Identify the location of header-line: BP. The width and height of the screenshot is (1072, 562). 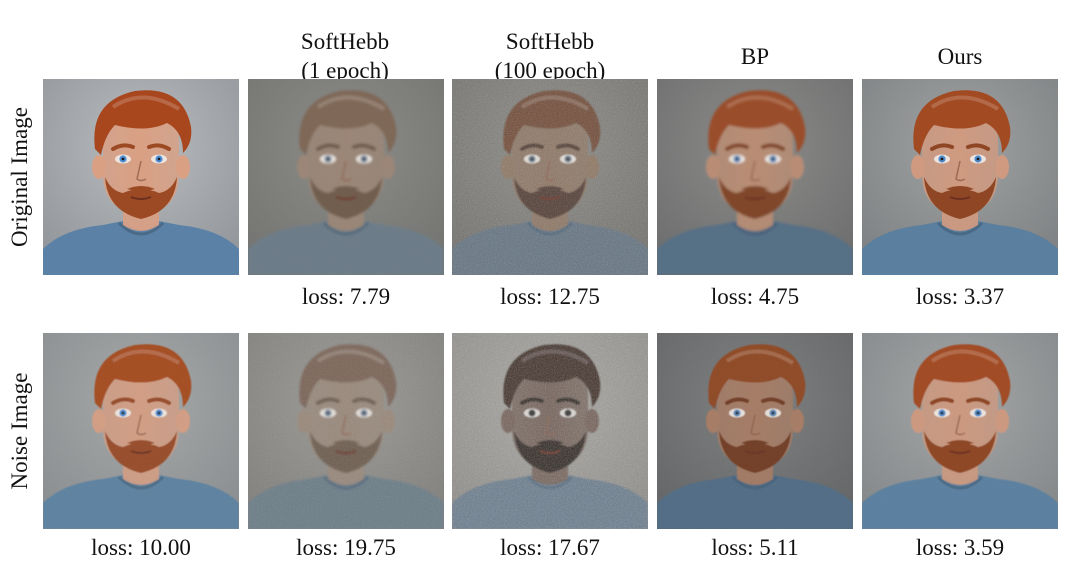
(755, 56).